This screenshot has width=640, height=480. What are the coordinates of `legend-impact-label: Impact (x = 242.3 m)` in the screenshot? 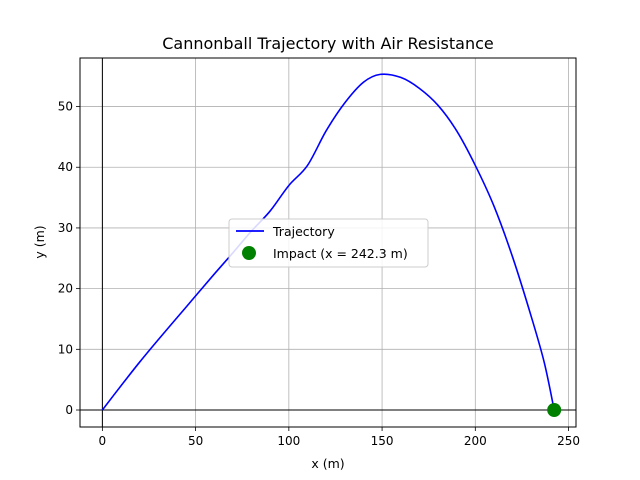 It's located at (340, 253).